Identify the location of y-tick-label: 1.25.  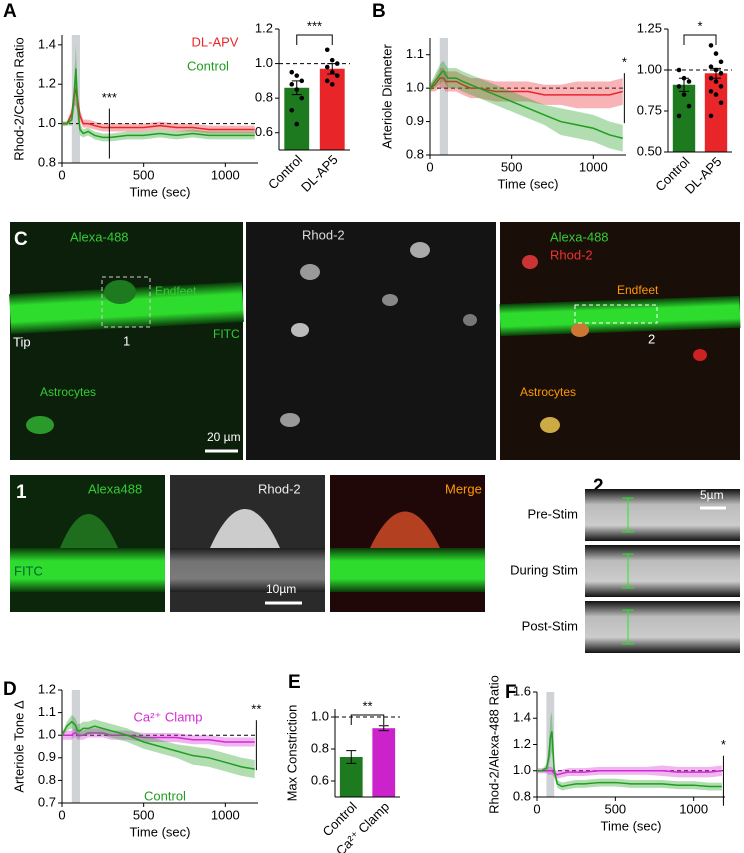
(649, 27).